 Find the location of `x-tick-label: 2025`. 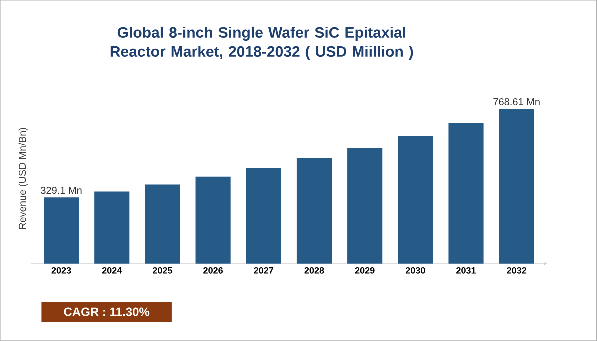

x-tick-label: 2025 is located at coordinates (162, 270).